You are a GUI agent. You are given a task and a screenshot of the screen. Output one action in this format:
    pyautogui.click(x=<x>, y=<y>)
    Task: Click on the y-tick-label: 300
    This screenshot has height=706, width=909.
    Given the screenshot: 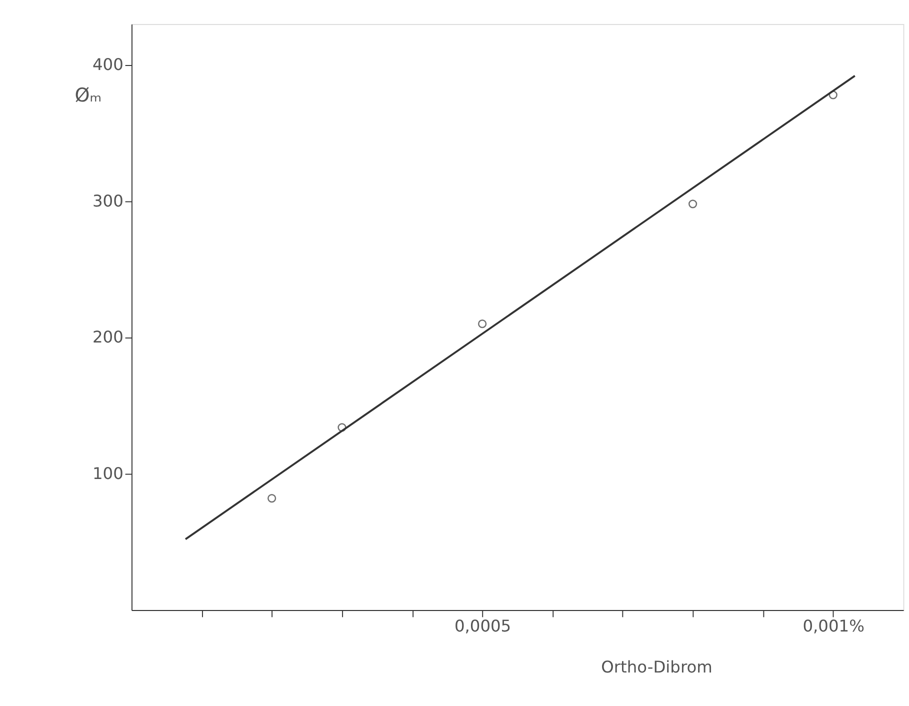 What is the action you would take?
    pyautogui.click(x=108, y=200)
    